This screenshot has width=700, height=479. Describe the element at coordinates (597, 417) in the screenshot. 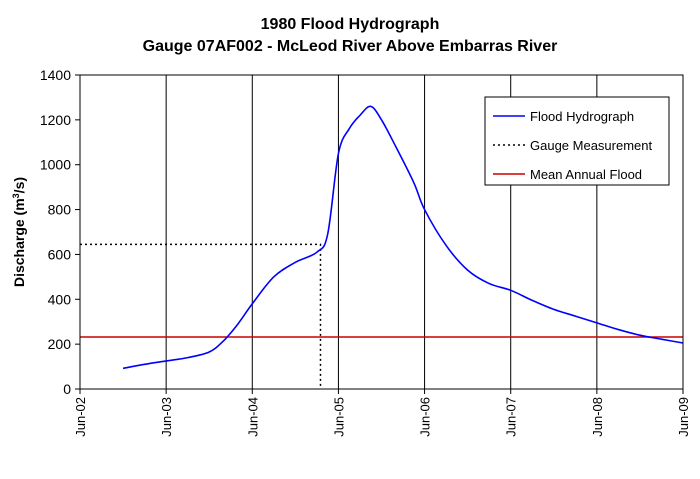

I see `x-tick-label: Jun-08` at that location.